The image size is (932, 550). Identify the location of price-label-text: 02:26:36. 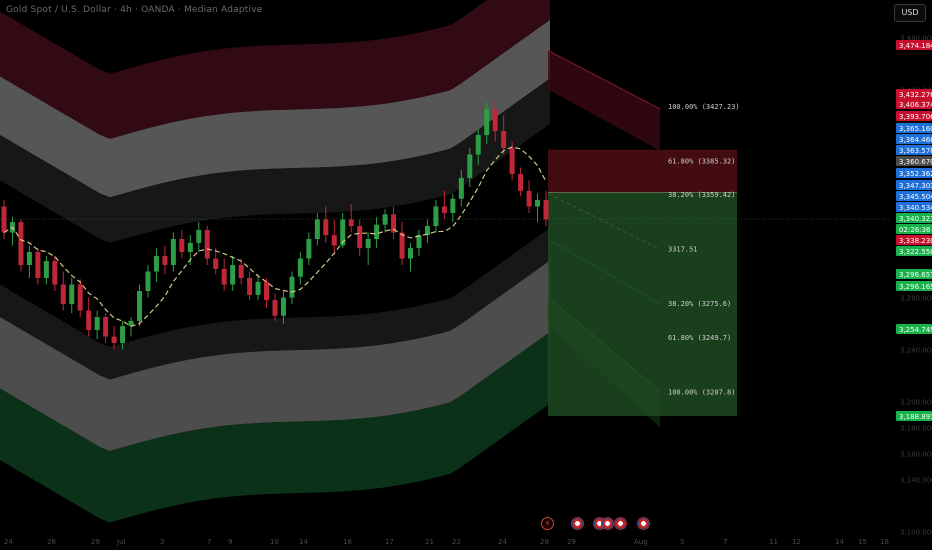
(915, 230).